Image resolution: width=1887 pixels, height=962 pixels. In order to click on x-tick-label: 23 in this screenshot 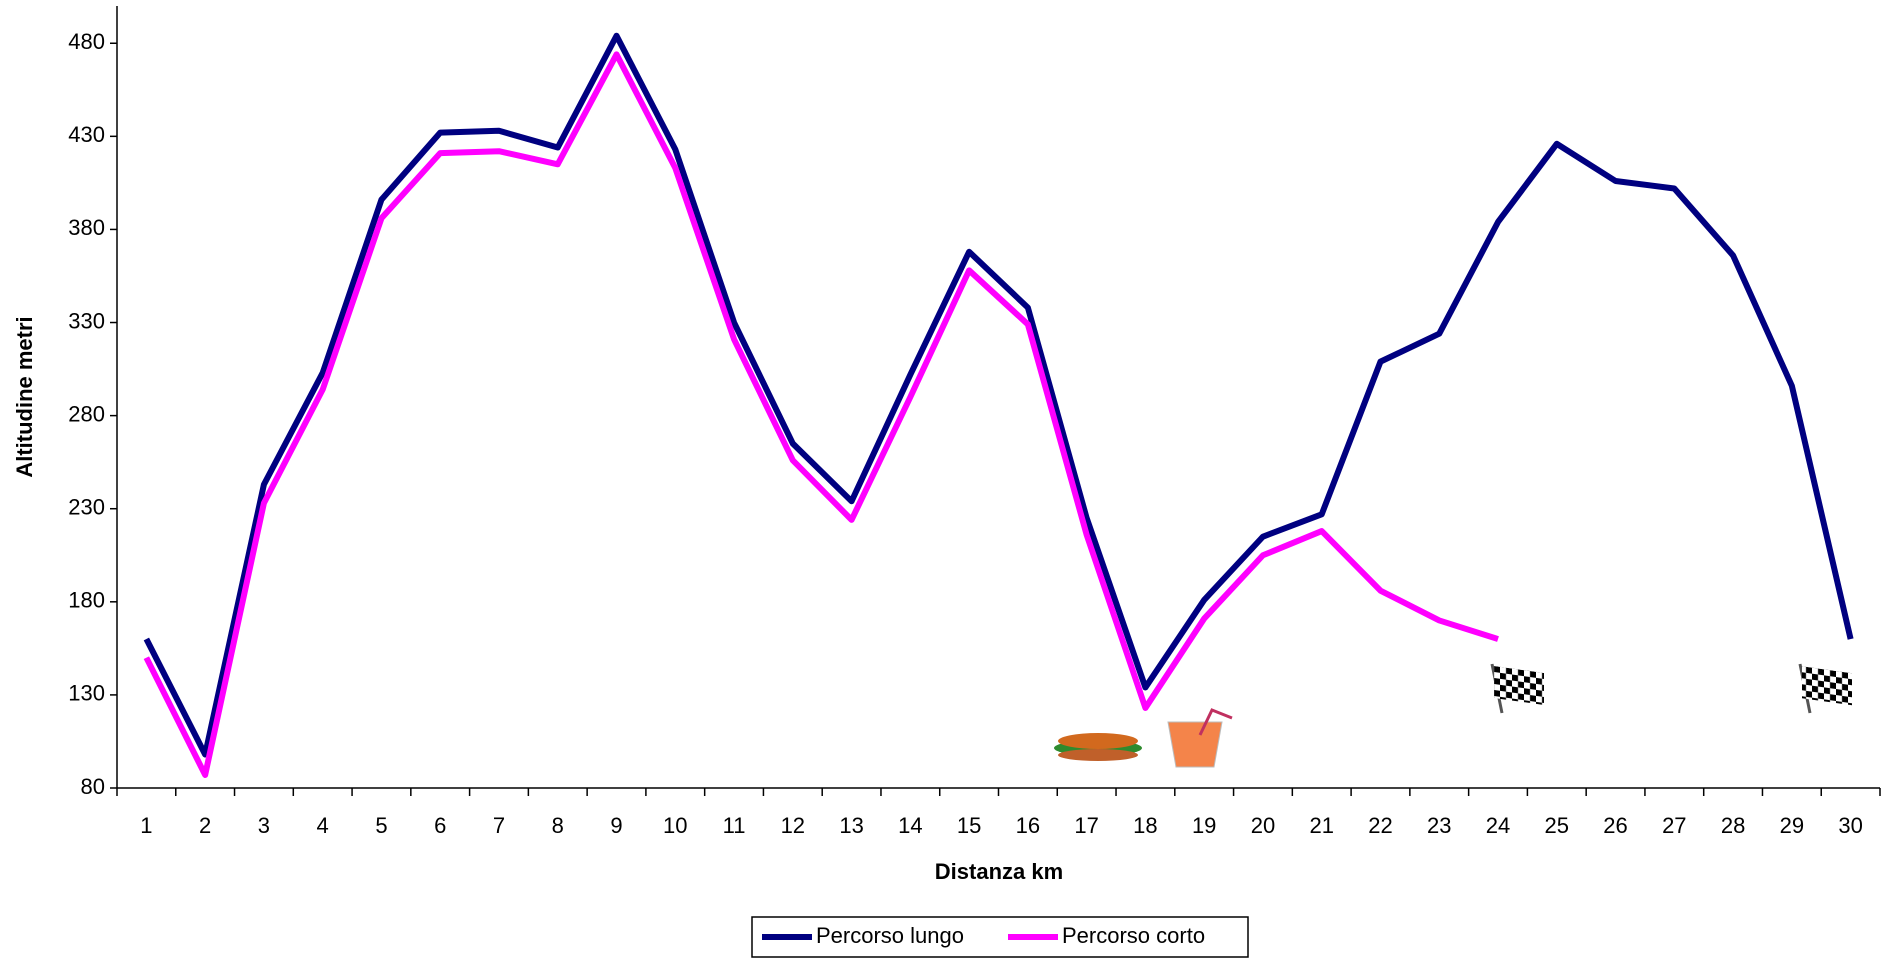, I will do `click(1439, 825)`.